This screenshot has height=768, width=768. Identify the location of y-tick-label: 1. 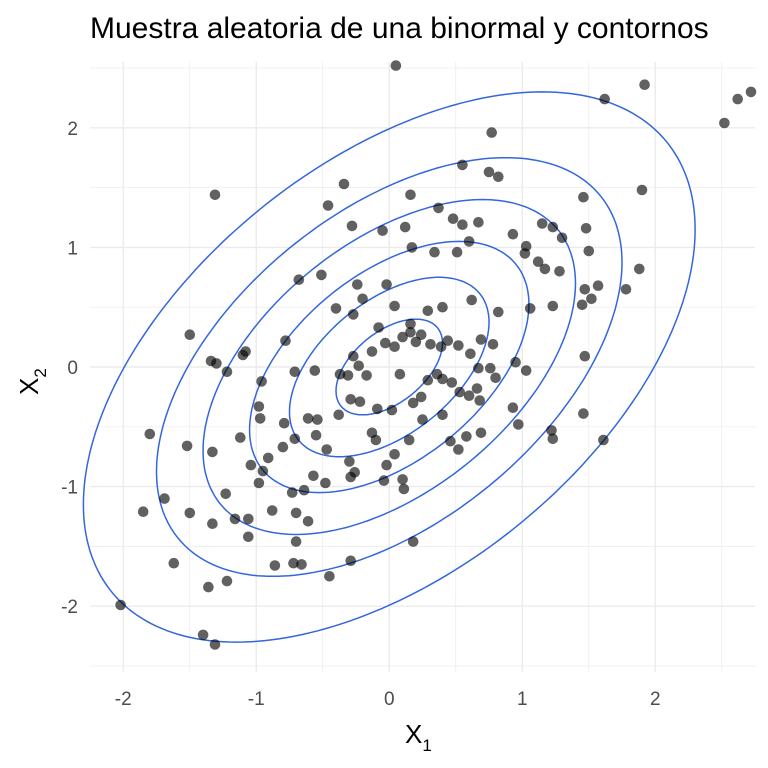
(72, 248).